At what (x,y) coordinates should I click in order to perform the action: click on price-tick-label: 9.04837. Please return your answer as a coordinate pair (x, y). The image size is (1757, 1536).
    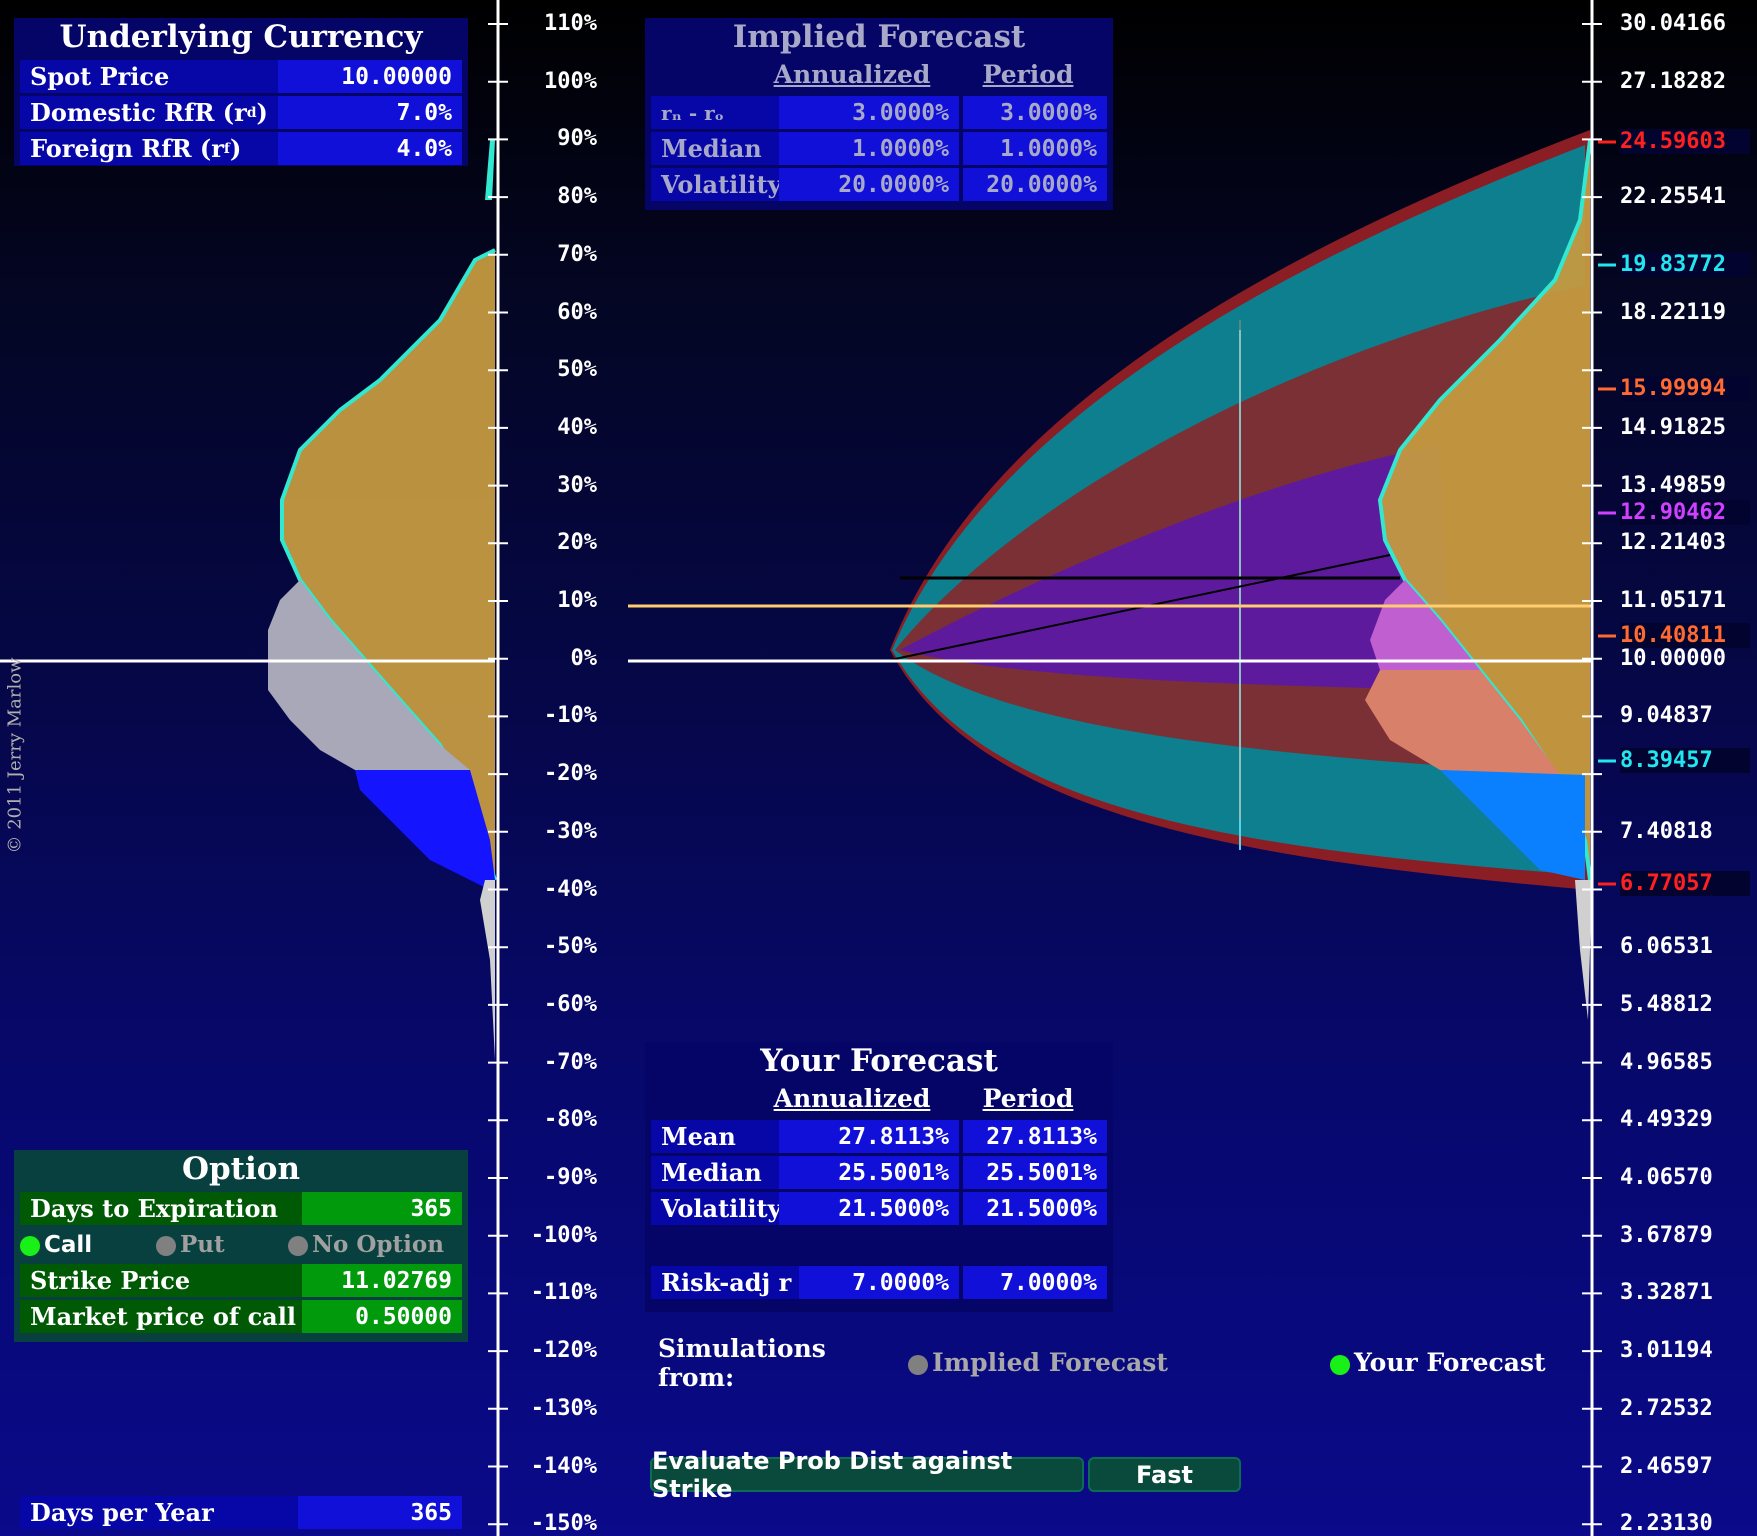
    Looking at the image, I should click on (1666, 716).